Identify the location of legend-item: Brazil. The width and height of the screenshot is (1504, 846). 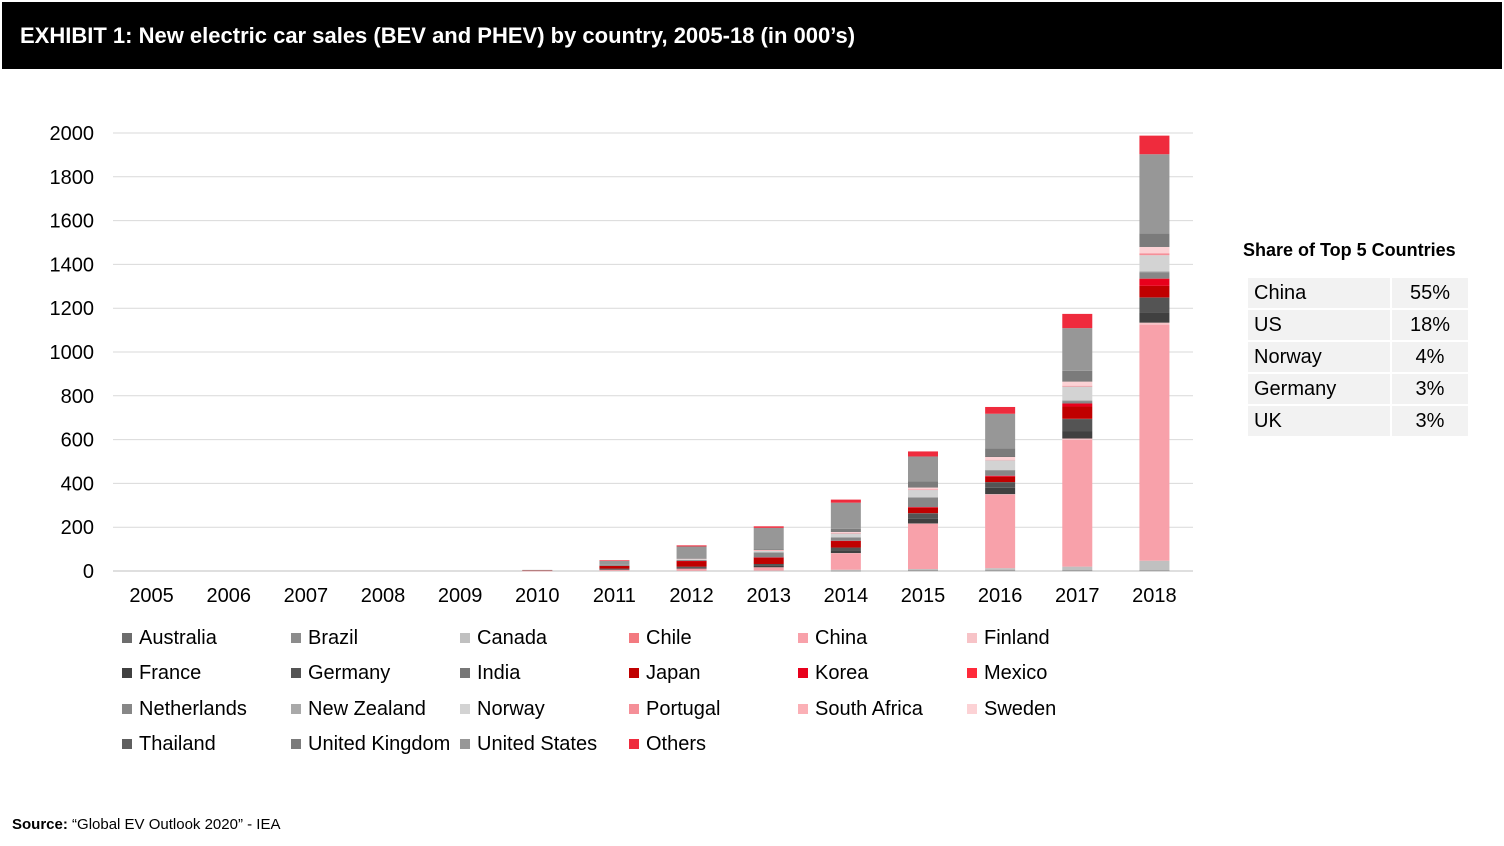
(324, 638).